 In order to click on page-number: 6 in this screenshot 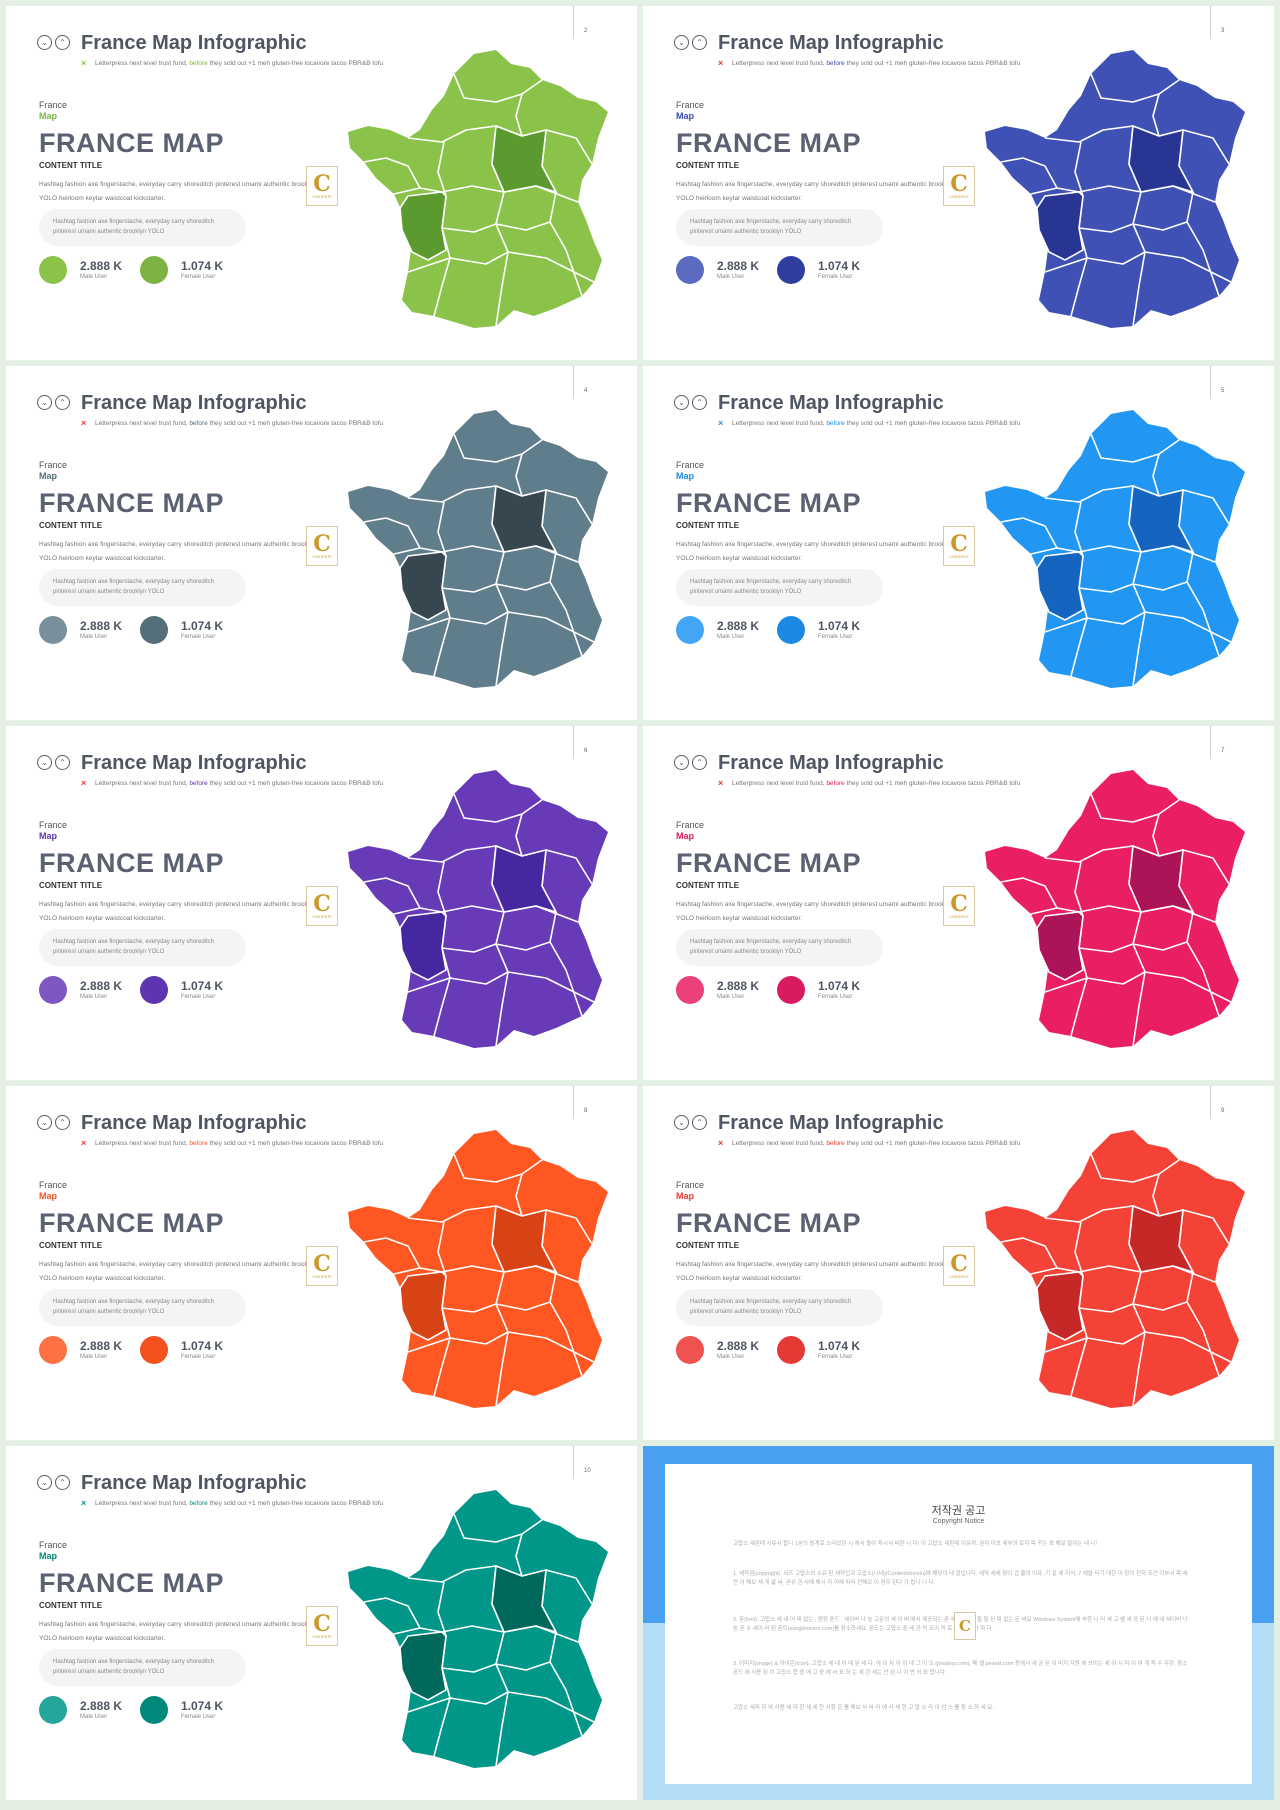, I will do `click(586, 751)`.